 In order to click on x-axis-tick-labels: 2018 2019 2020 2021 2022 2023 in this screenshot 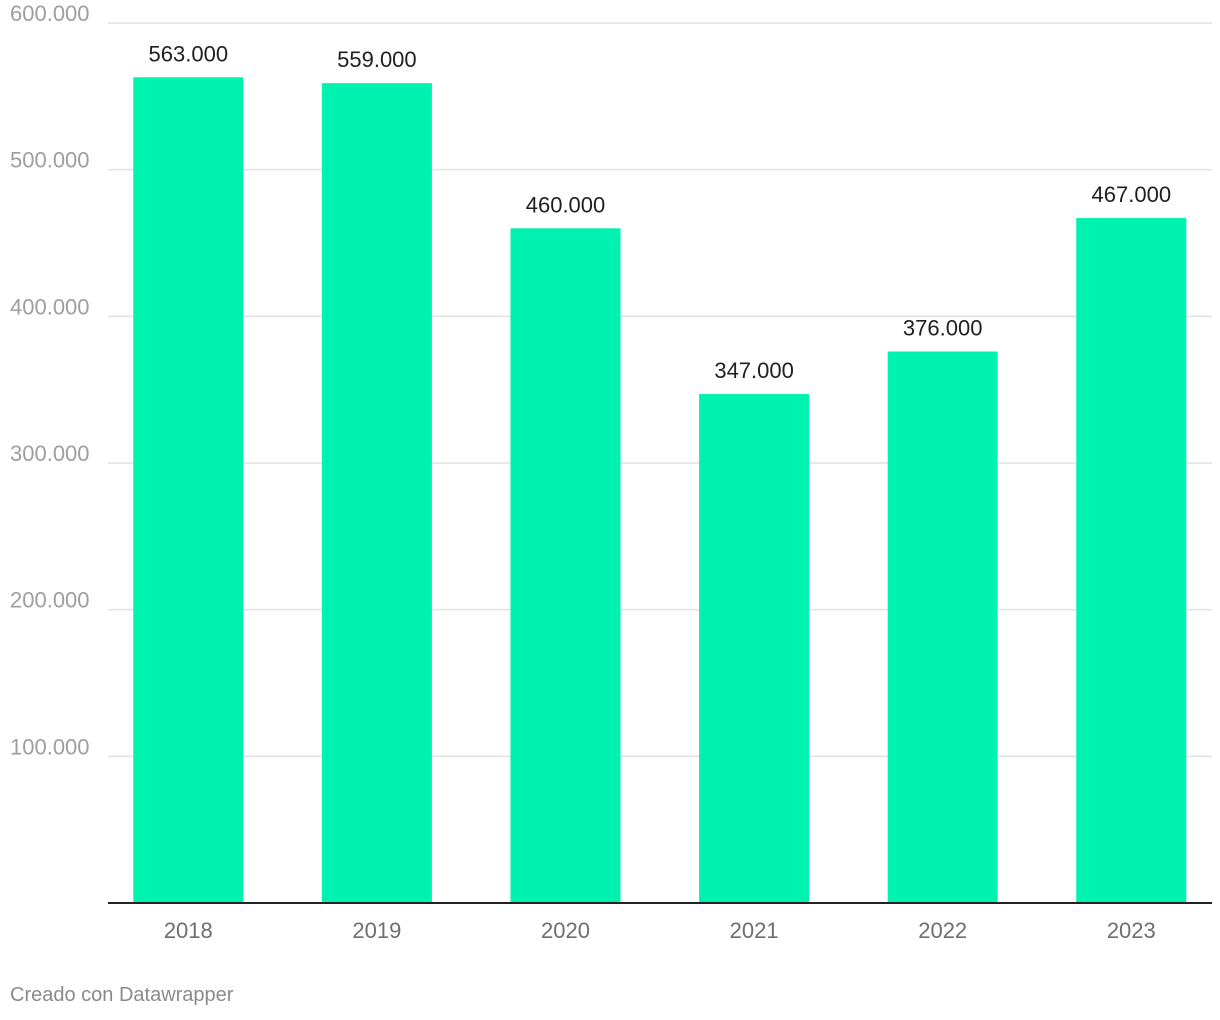, I will do `click(660, 930)`.